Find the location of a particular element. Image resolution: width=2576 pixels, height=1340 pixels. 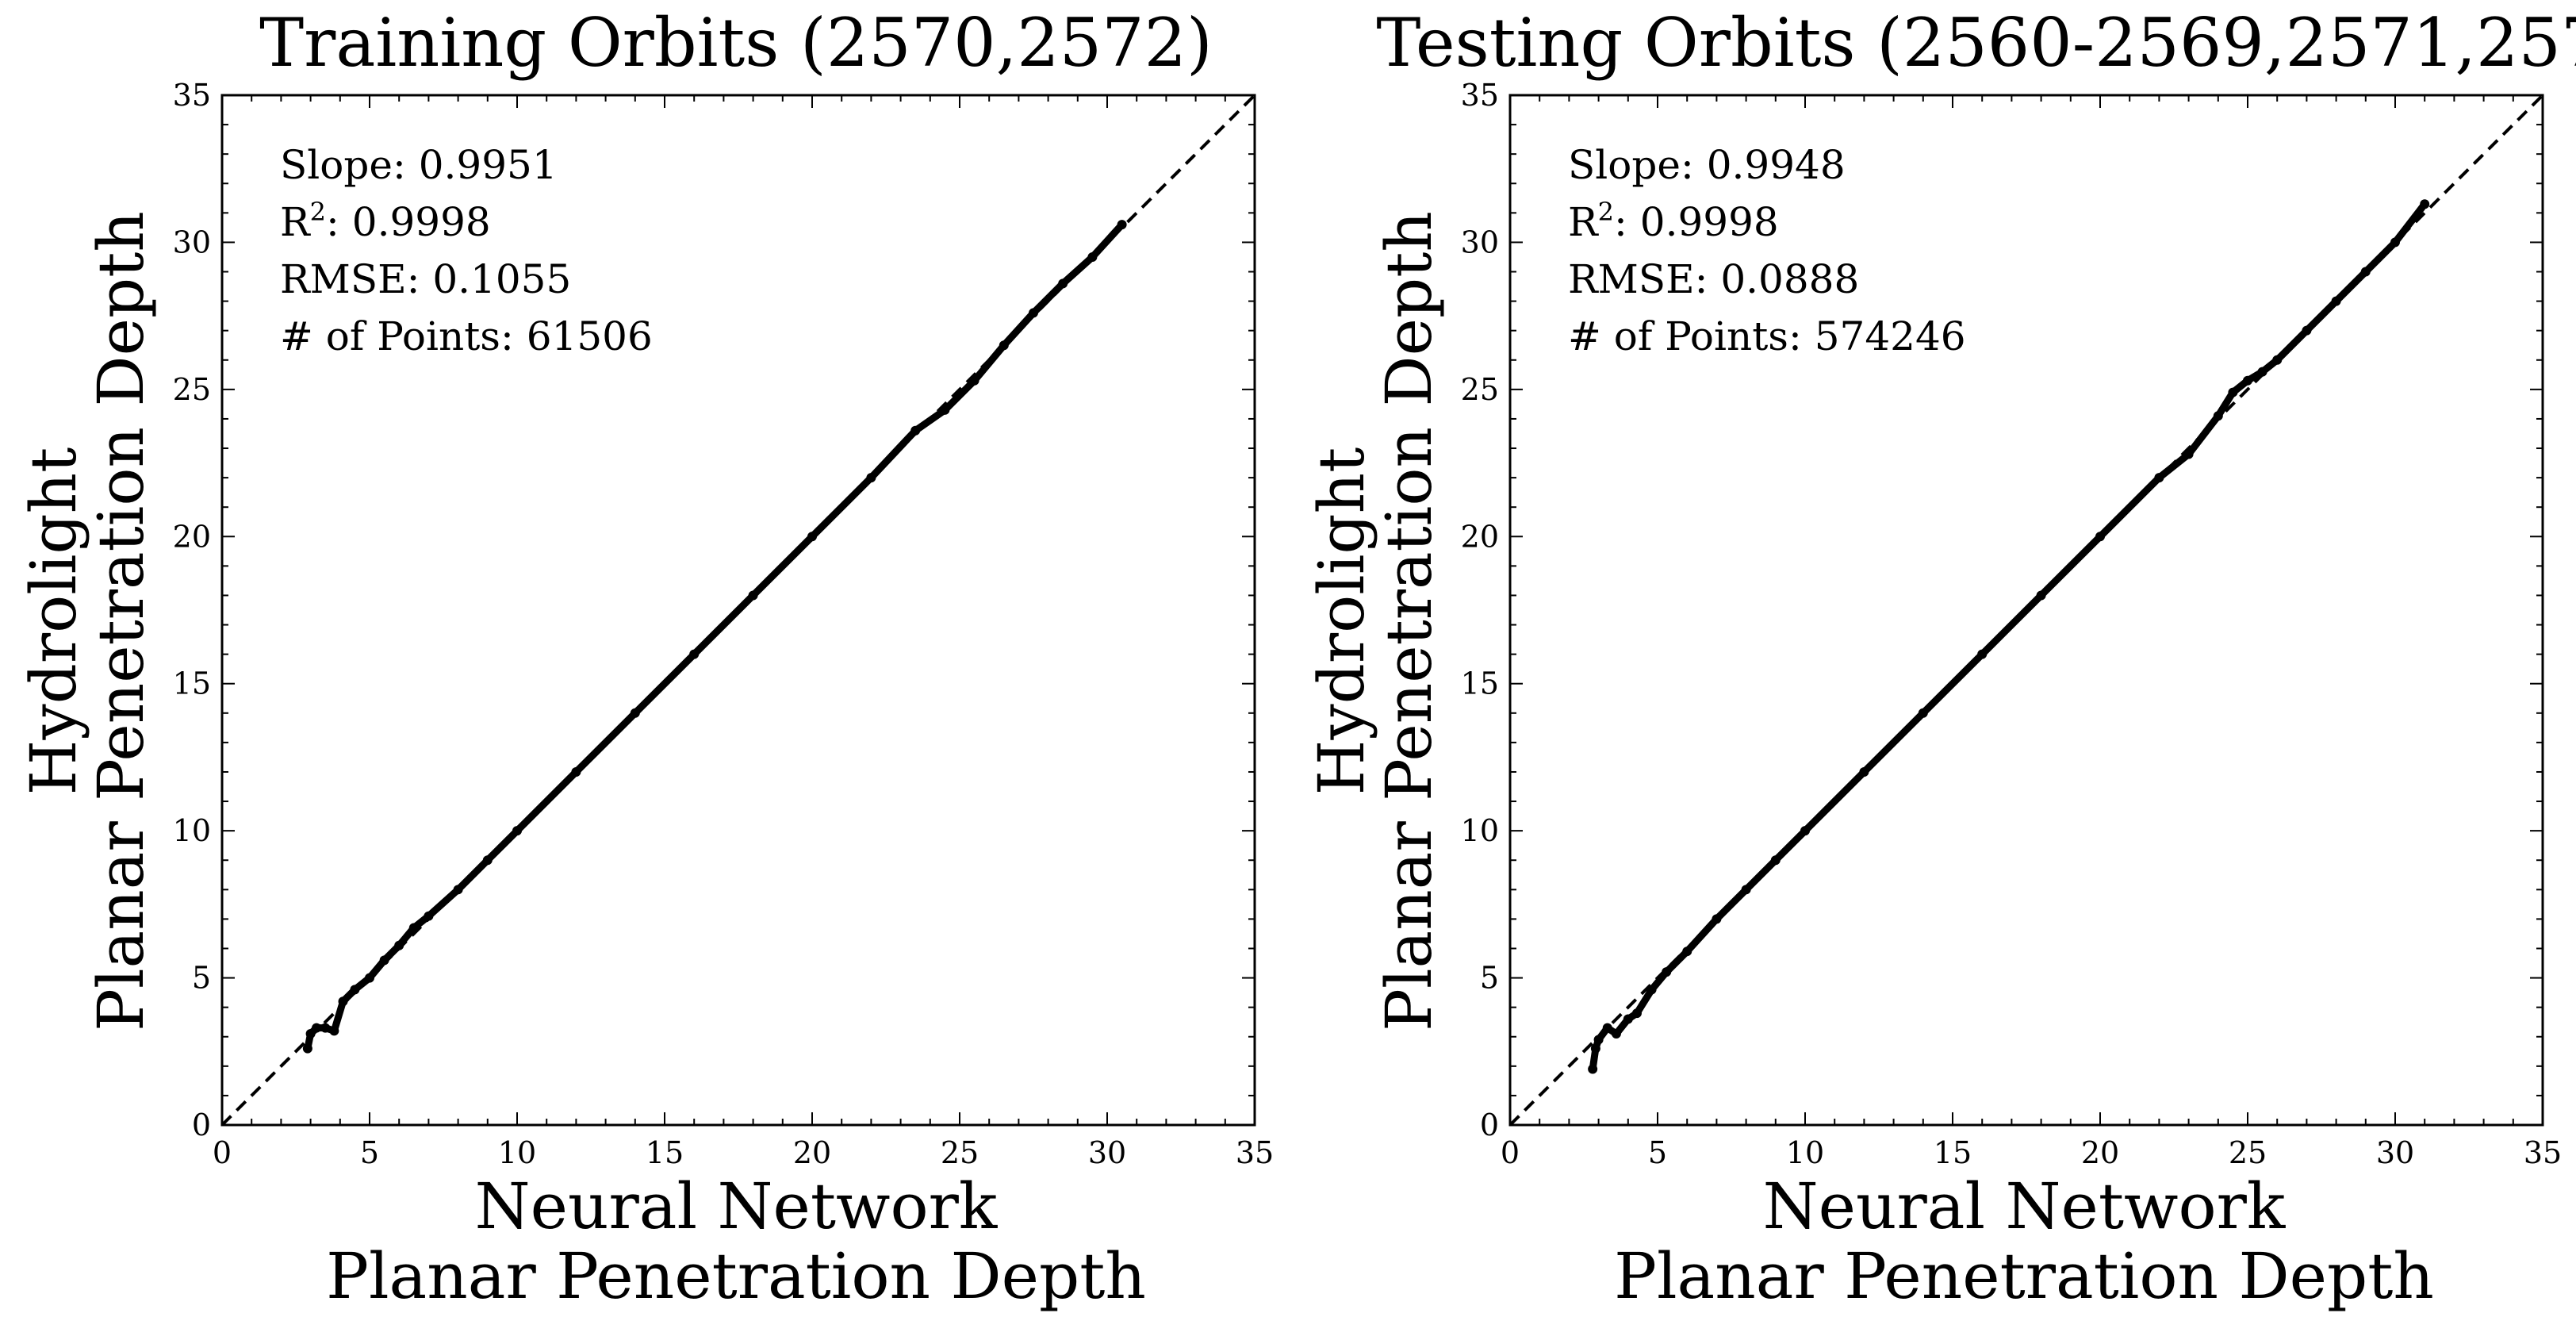

stat-line: # of Points: 574246 is located at coordinates (1767, 336).